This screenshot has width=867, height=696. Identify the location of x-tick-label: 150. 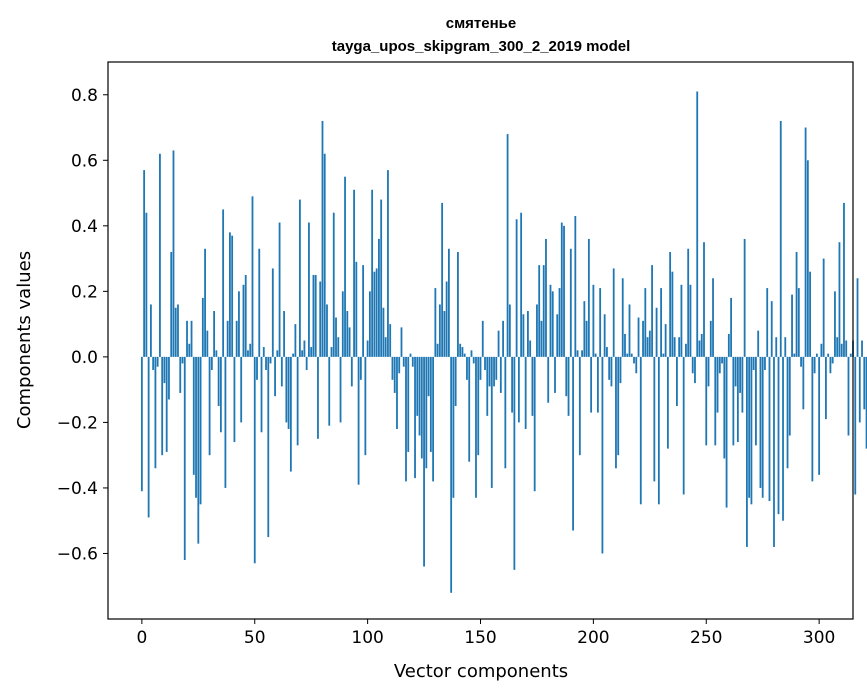
(480, 638).